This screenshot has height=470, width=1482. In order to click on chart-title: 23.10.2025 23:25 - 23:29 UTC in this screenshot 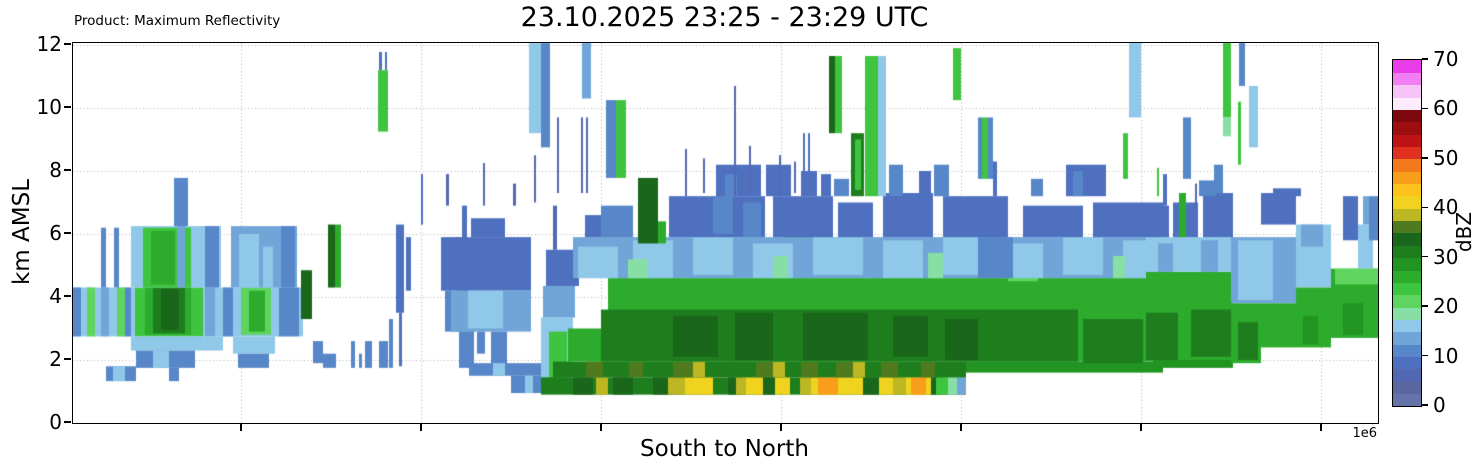, I will do `click(724, 17)`.